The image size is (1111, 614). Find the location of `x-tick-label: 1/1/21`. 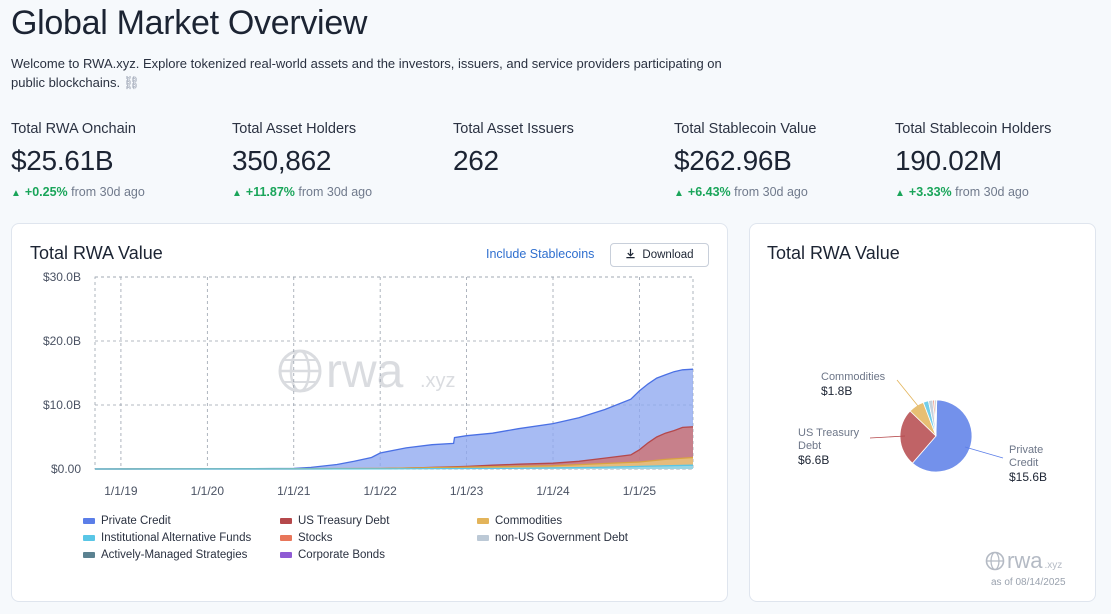

x-tick-label: 1/1/21 is located at coordinates (294, 491).